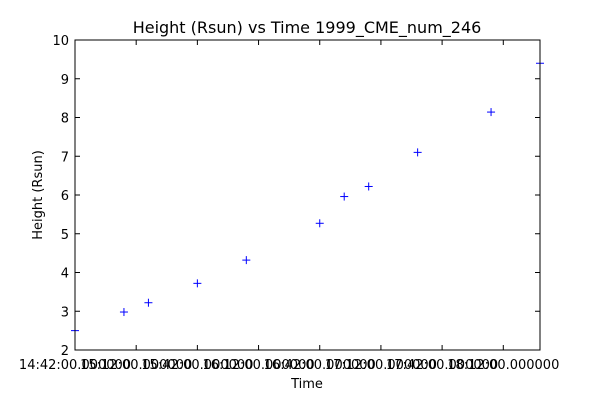  Describe the element at coordinates (65, 80) in the screenshot. I see `y-tick-label: 9` at that location.